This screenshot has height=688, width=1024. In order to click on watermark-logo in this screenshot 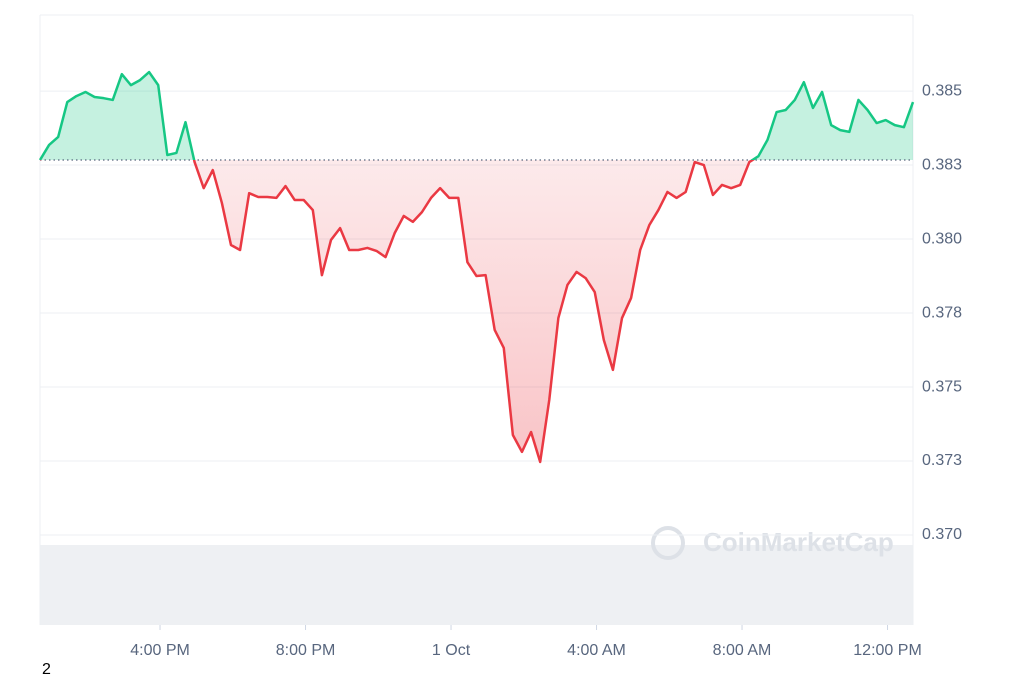, I will do `click(668, 543)`.